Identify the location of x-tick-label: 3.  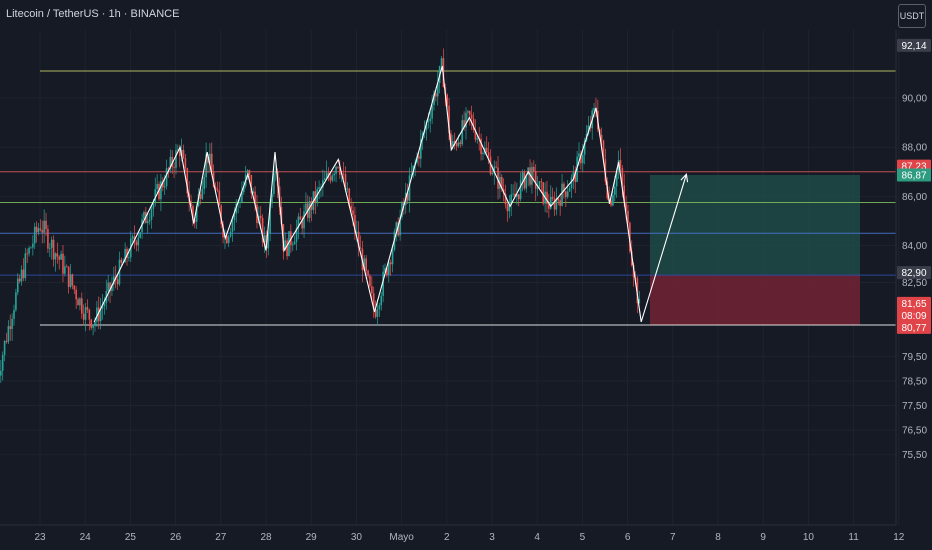
(492, 537).